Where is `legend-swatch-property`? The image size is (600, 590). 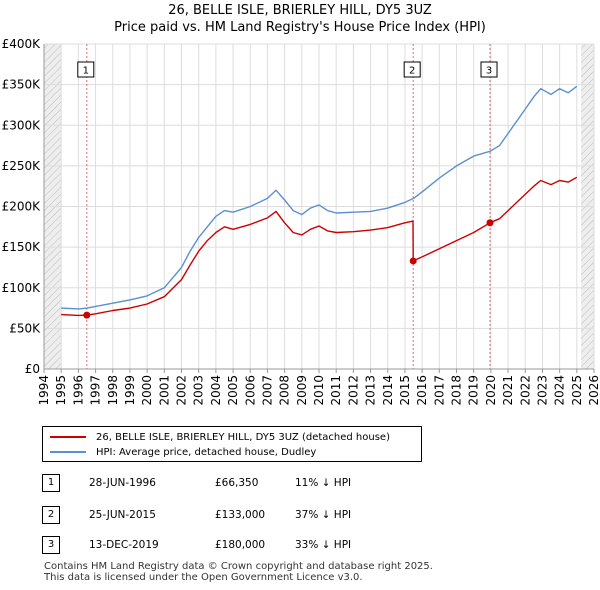 legend-swatch-property is located at coordinates (68, 437).